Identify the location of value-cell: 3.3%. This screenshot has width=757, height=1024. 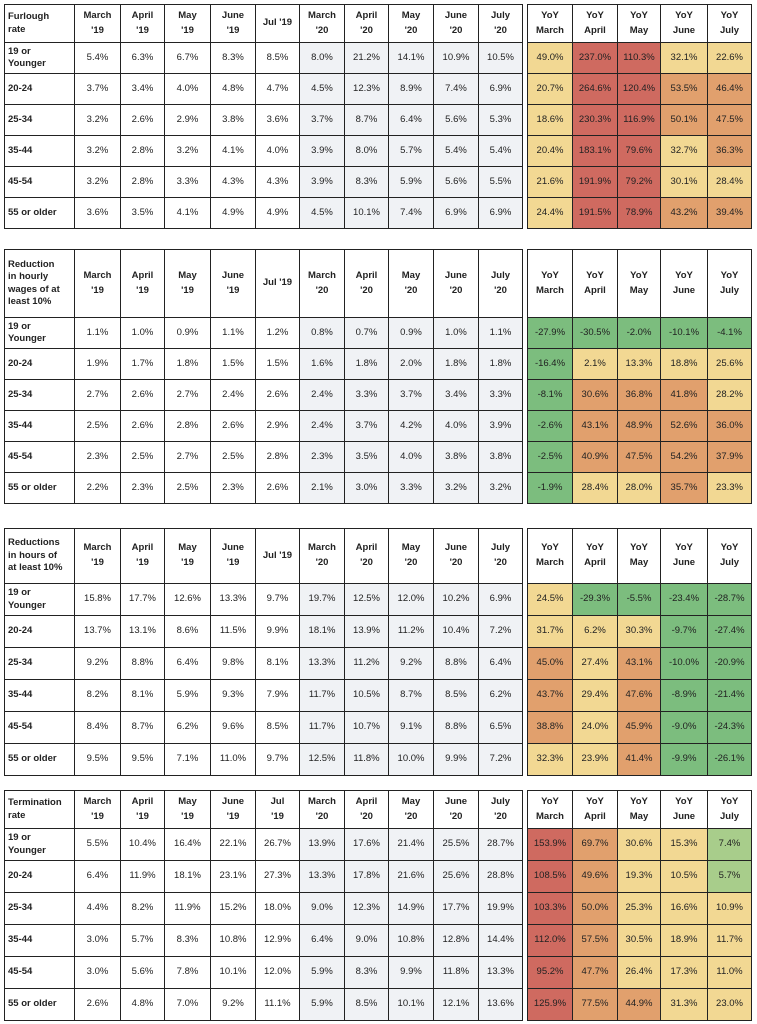
(366, 395).